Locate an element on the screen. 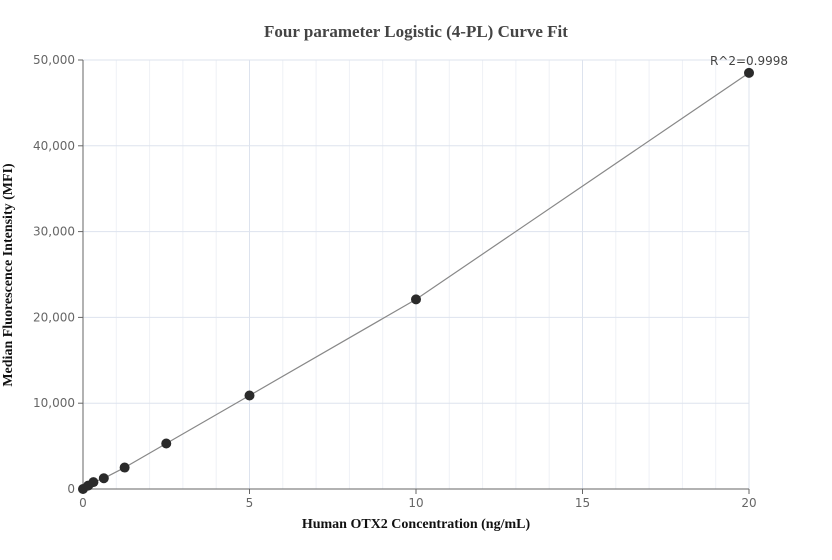 The height and width of the screenshot is (560, 832). y-tick-label: 0 is located at coordinates (71, 489).